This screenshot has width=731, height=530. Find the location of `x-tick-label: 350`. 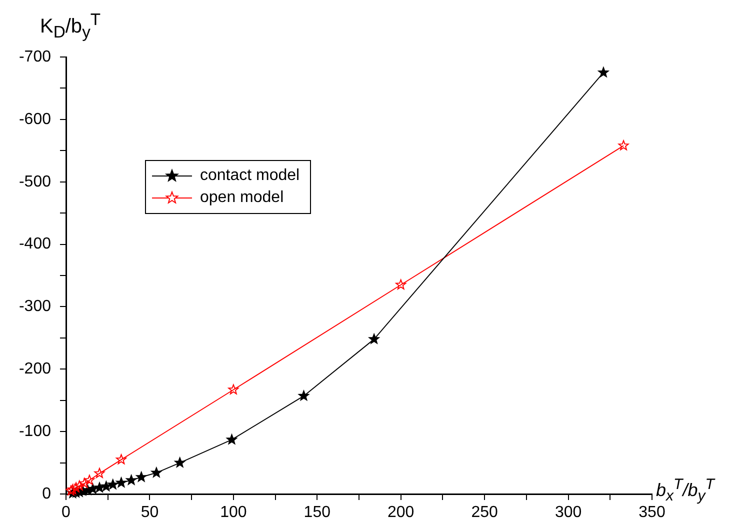

x-tick-label: 350 is located at coordinates (652, 513).